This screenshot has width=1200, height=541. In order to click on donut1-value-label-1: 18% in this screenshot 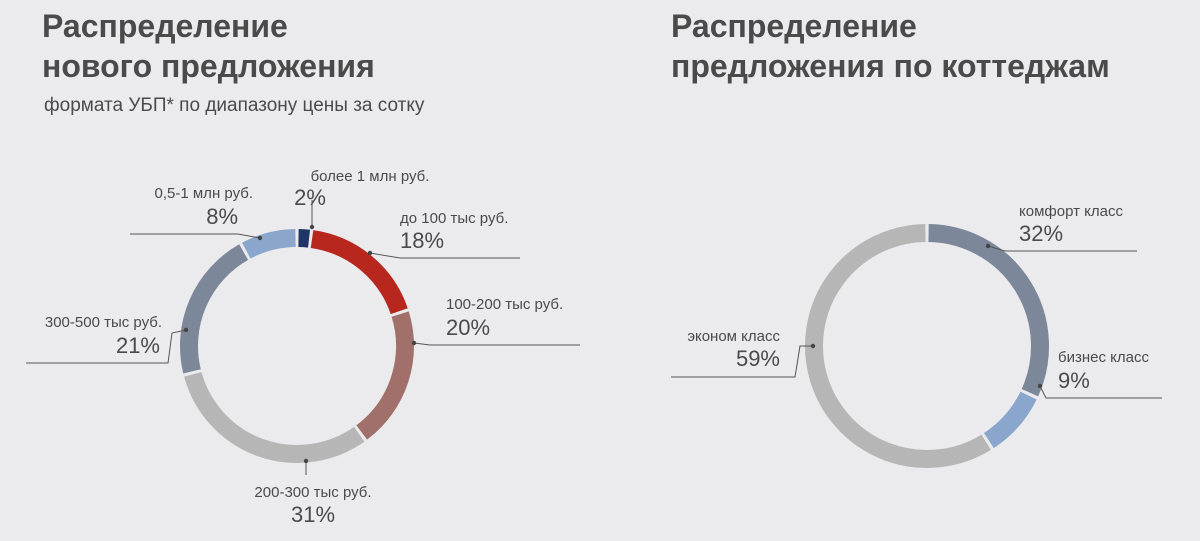, I will do `click(422, 240)`.